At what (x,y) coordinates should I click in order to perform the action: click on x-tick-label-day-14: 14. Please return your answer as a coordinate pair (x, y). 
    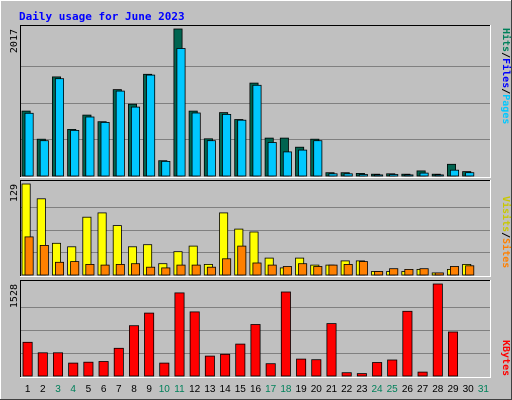
    Looking at the image, I should click on (226, 389).